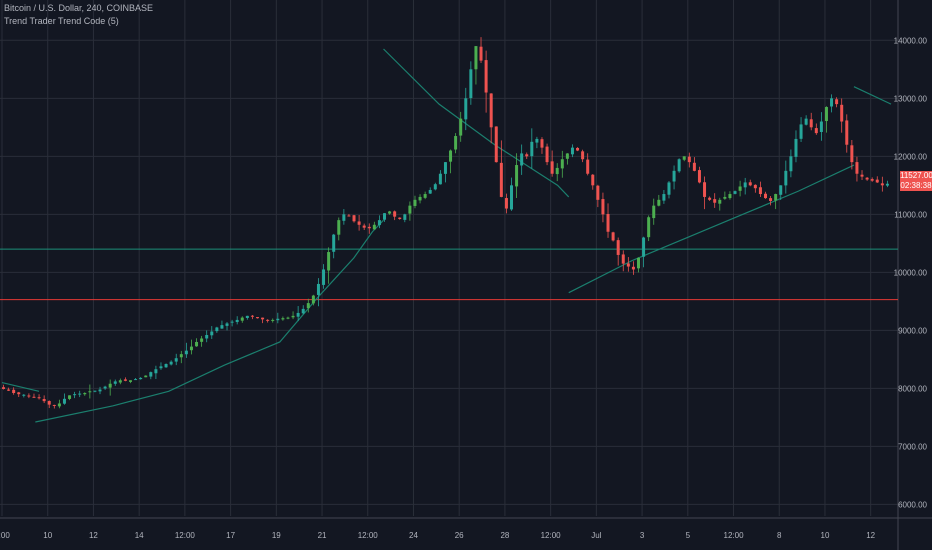 This screenshot has height=550, width=932. I want to click on time-tick-label: 26, so click(459, 535).